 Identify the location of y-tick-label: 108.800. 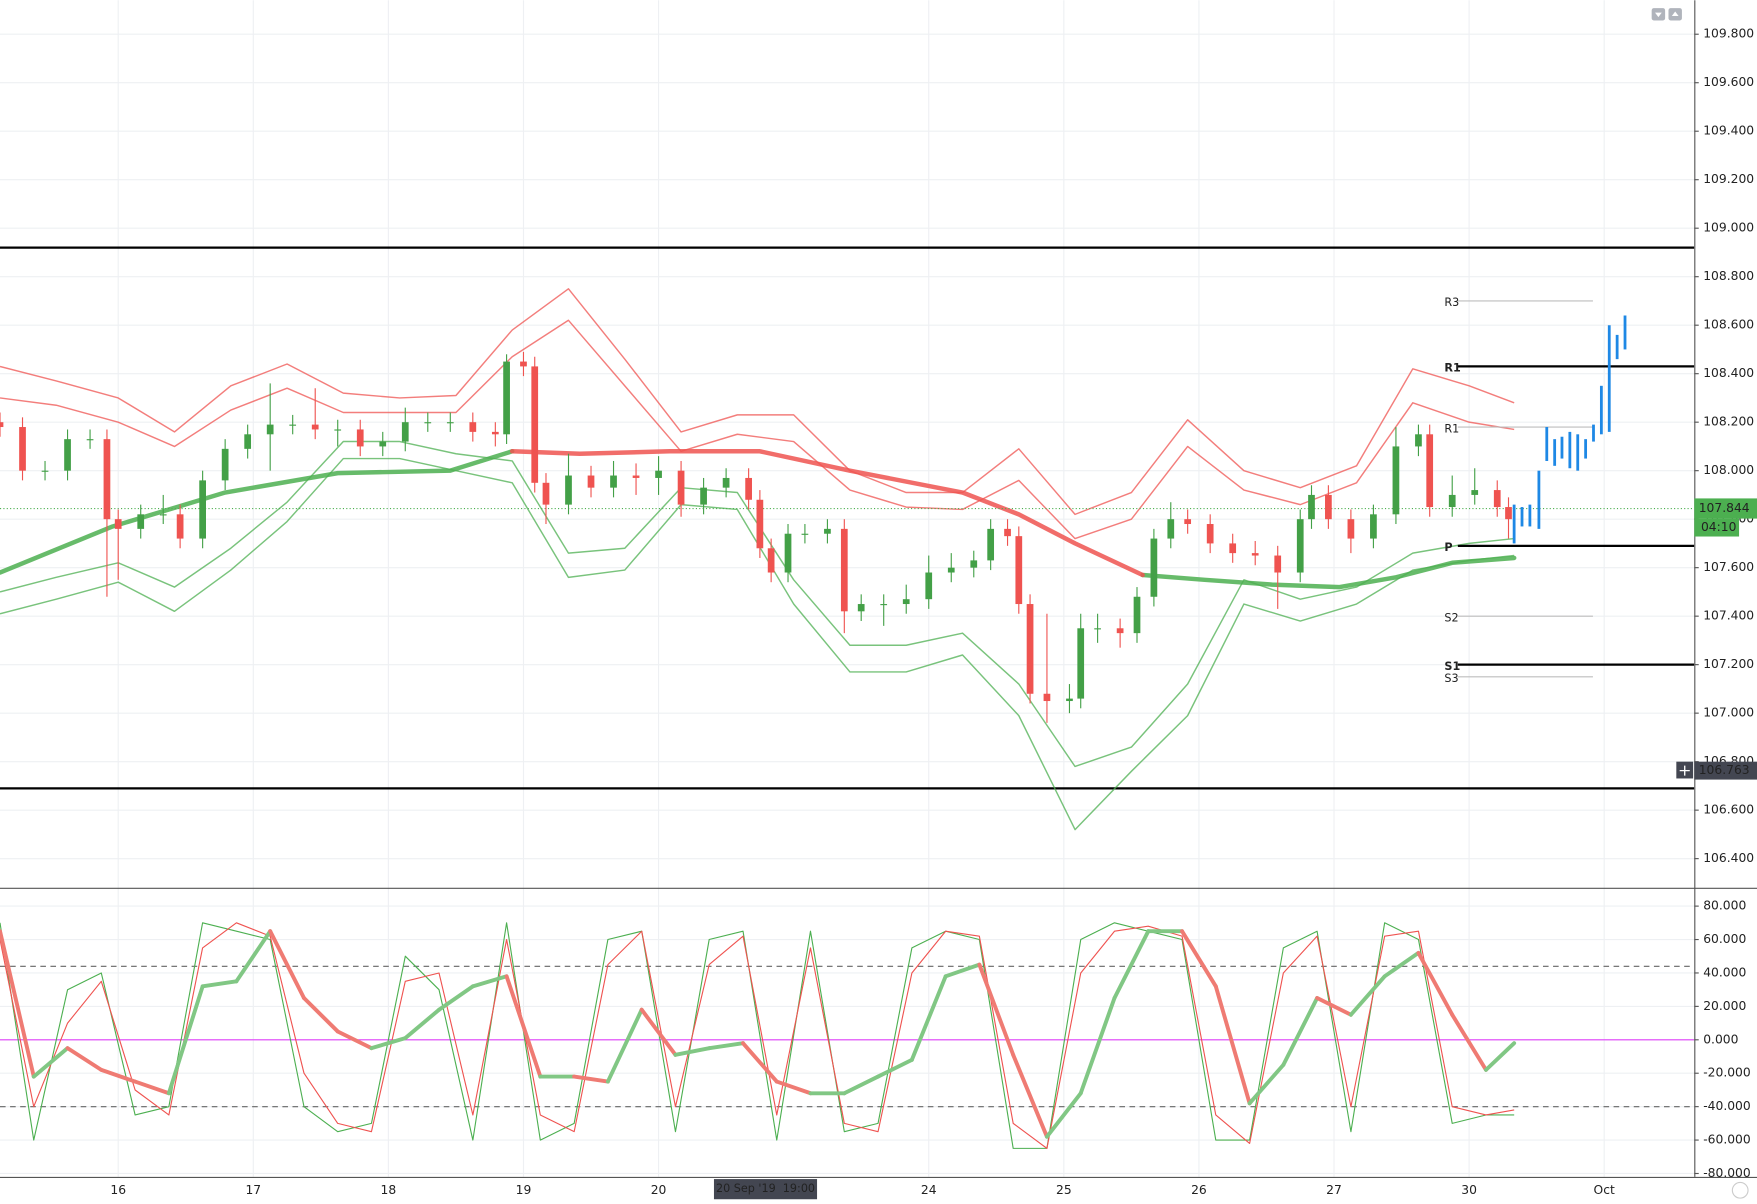
(1728, 276).